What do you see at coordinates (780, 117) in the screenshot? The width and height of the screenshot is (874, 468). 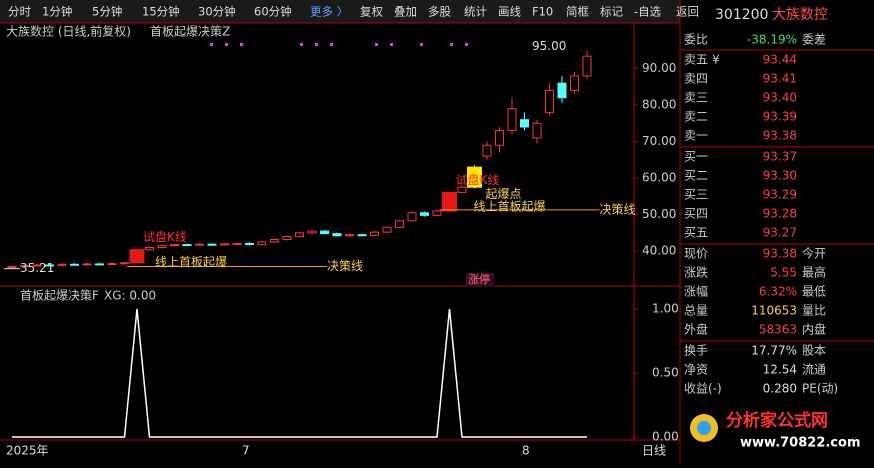 I see `ask-price: 93.39` at bounding box center [780, 117].